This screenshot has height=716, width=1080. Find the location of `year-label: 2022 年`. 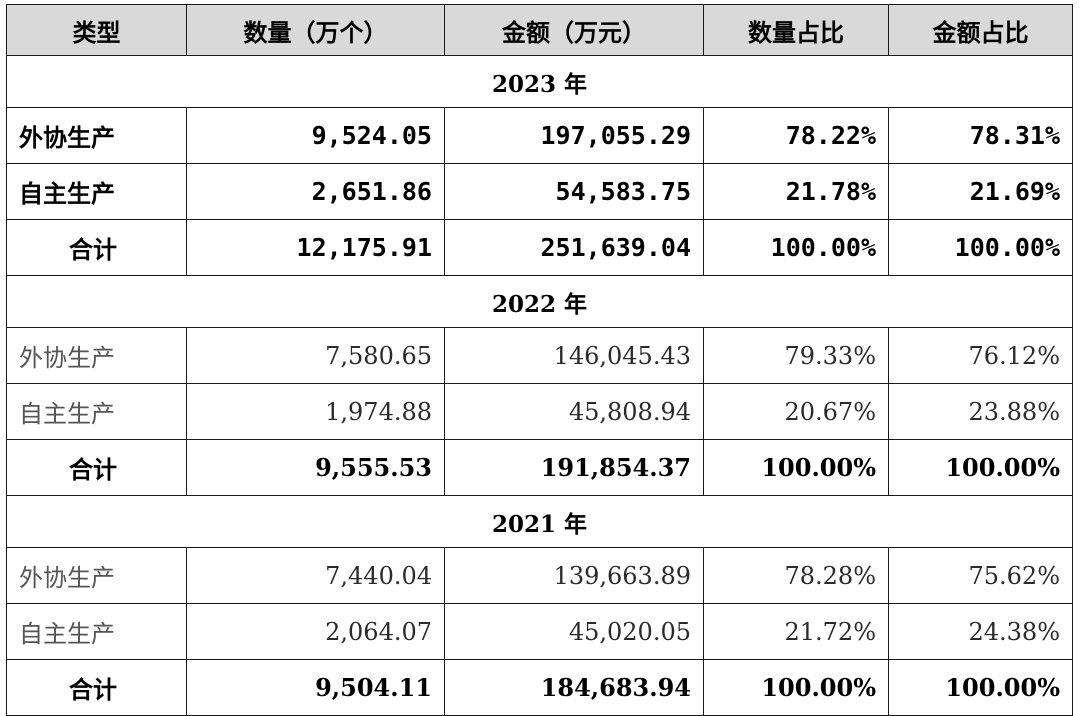

year-label: 2022 年 is located at coordinates (539, 301).